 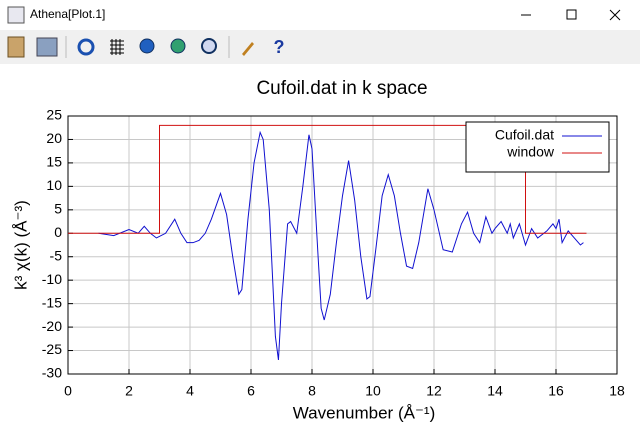 I want to click on legend-label: Cufoil.dat, so click(x=524, y=135).